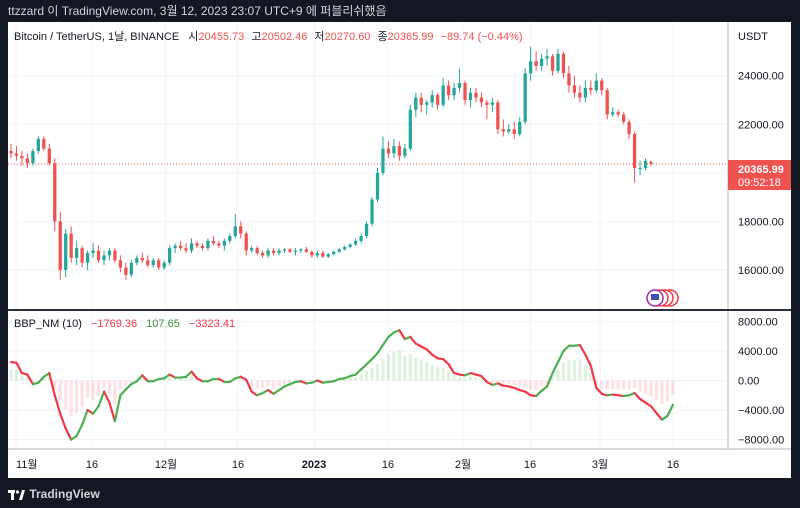  What do you see at coordinates (124, 324) in the screenshot?
I see `indicator-legend: BBP_NM (10) −1769.36 107.65 −3323.41` at bounding box center [124, 324].